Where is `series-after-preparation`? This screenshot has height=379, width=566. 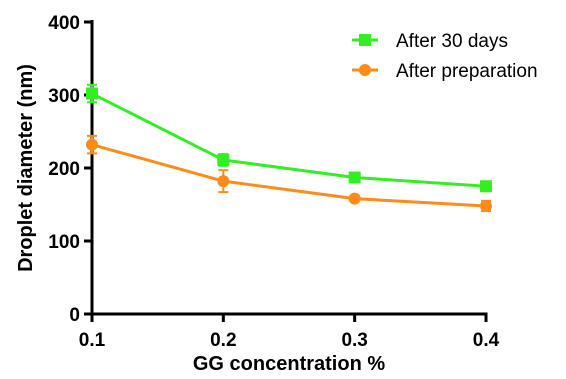
series-after-preparation is located at coordinates (289, 173).